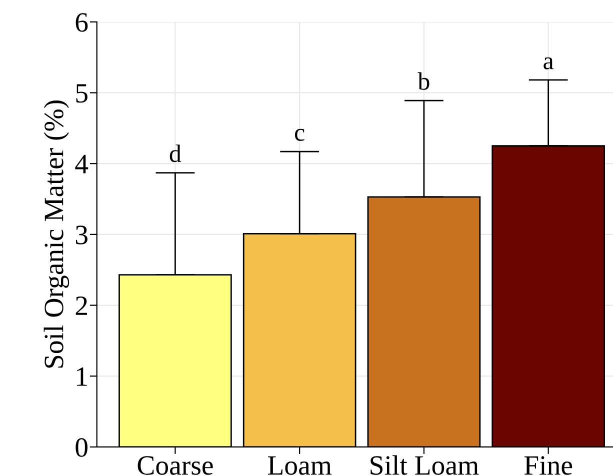 The height and width of the screenshot is (476, 613). I want to click on y-tick-label: 5, so click(82, 93).